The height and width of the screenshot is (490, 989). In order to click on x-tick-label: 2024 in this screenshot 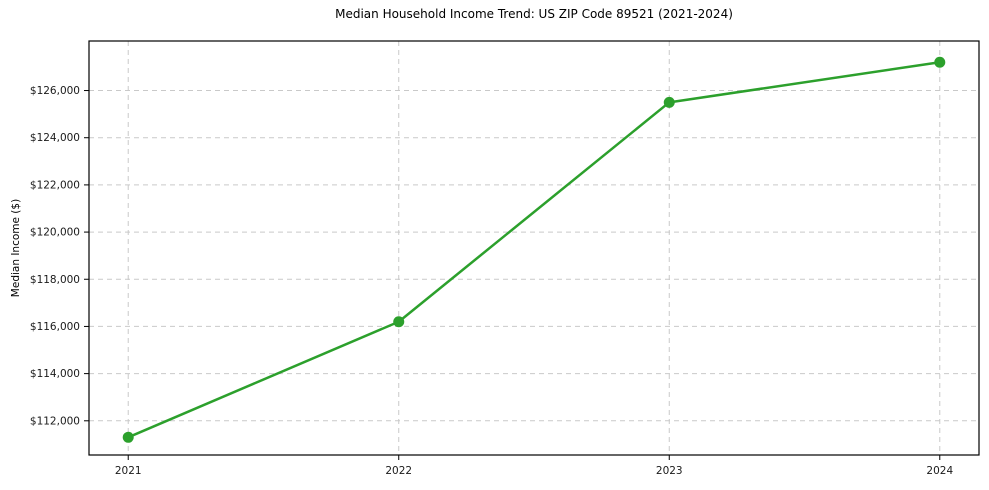, I will do `click(939, 471)`.